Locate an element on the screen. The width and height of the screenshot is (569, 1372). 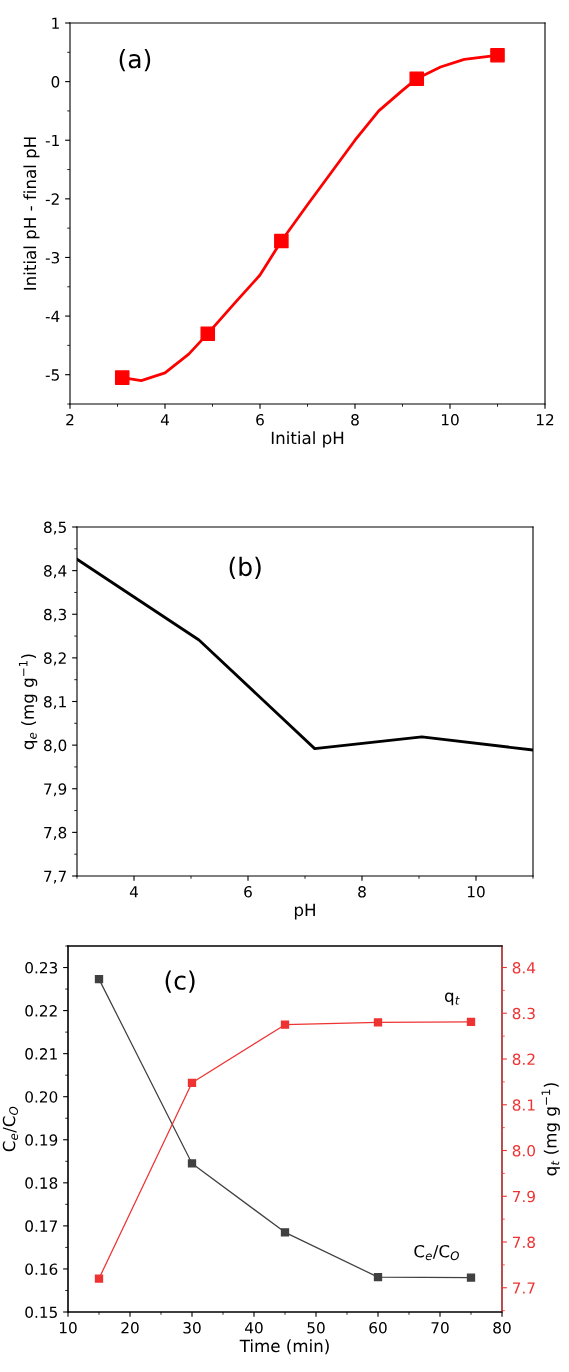
y-tick-label: 0.18 is located at coordinates (41, 1183).